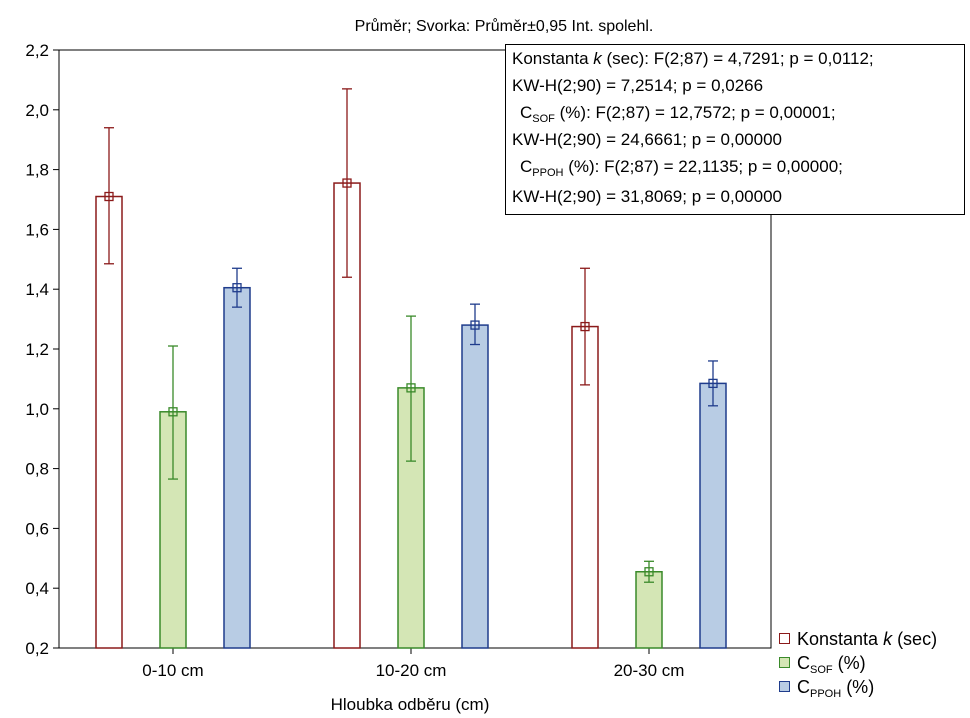 The width and height of the screenshot is (970, 718). What do you see at coordinates (784, 686) in the screenshot?
I see `legend-swatch-cppoh` at bounding box center [784, 686].